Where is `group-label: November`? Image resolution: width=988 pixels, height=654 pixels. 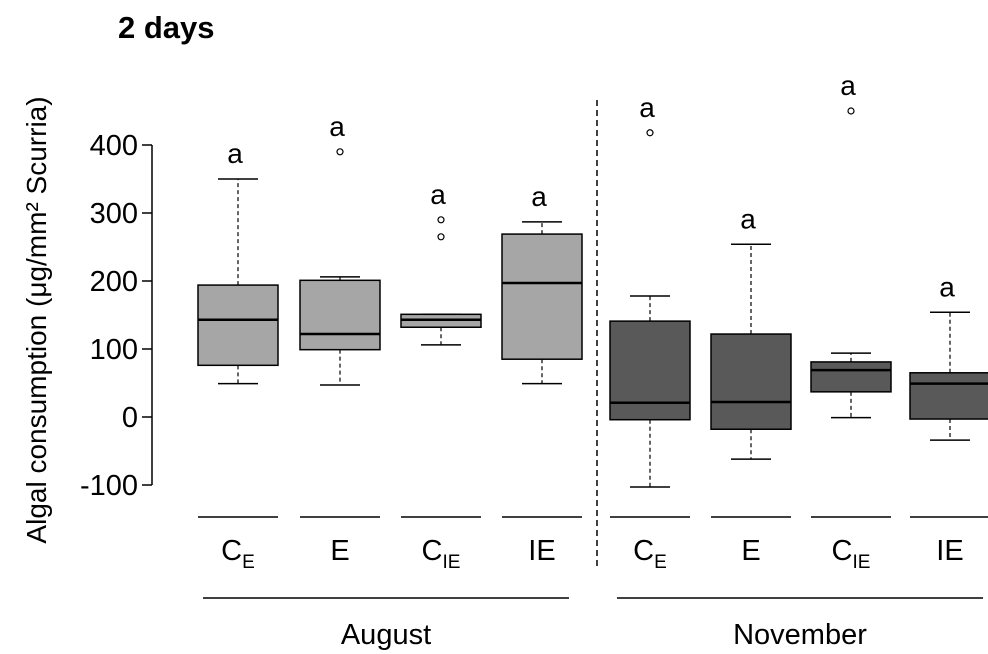
group-label: November is located at coordinates (800, 635).